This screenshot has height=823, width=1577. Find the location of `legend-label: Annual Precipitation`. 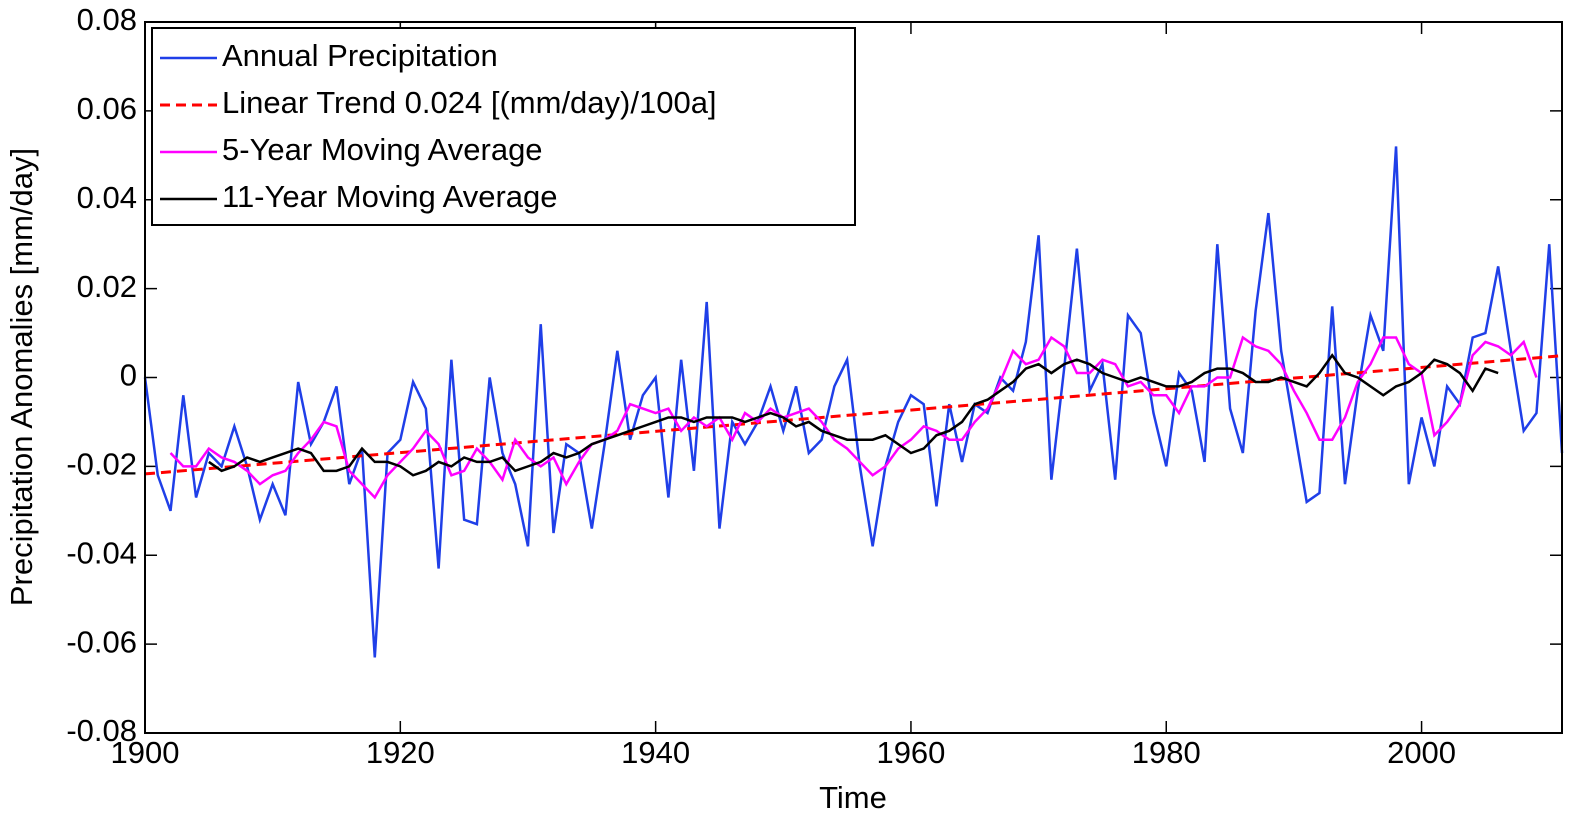

legend-label: Annual Precipitation is located at coordinates (360, 55).